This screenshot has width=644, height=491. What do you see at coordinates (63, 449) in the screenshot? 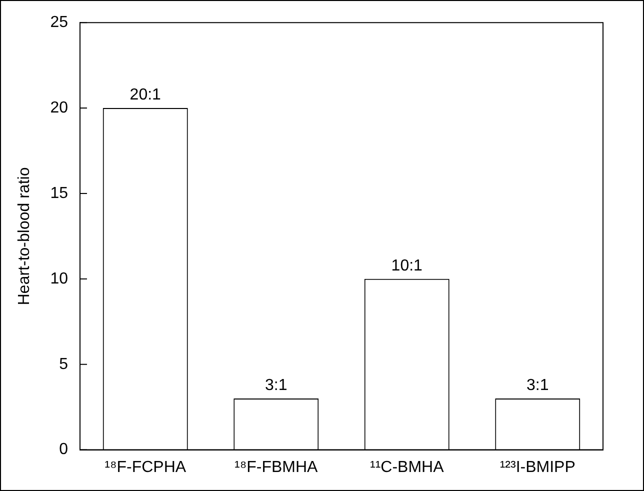
I see `y-tick-label: 0` at bounding box center [63, 449].